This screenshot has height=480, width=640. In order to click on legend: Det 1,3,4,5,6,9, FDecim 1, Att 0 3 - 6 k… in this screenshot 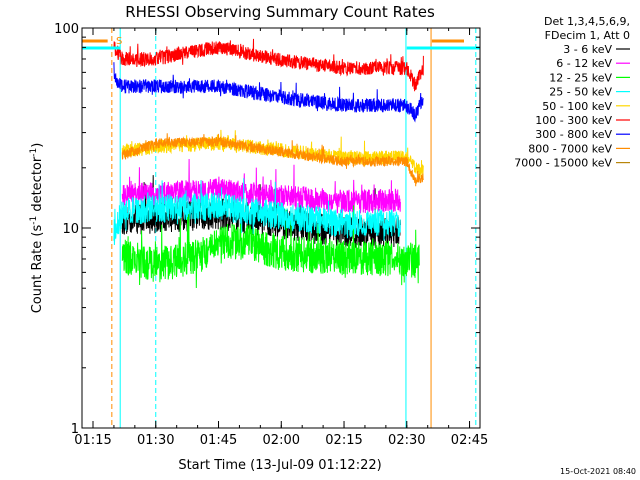, I will do `click(572, 92)`.